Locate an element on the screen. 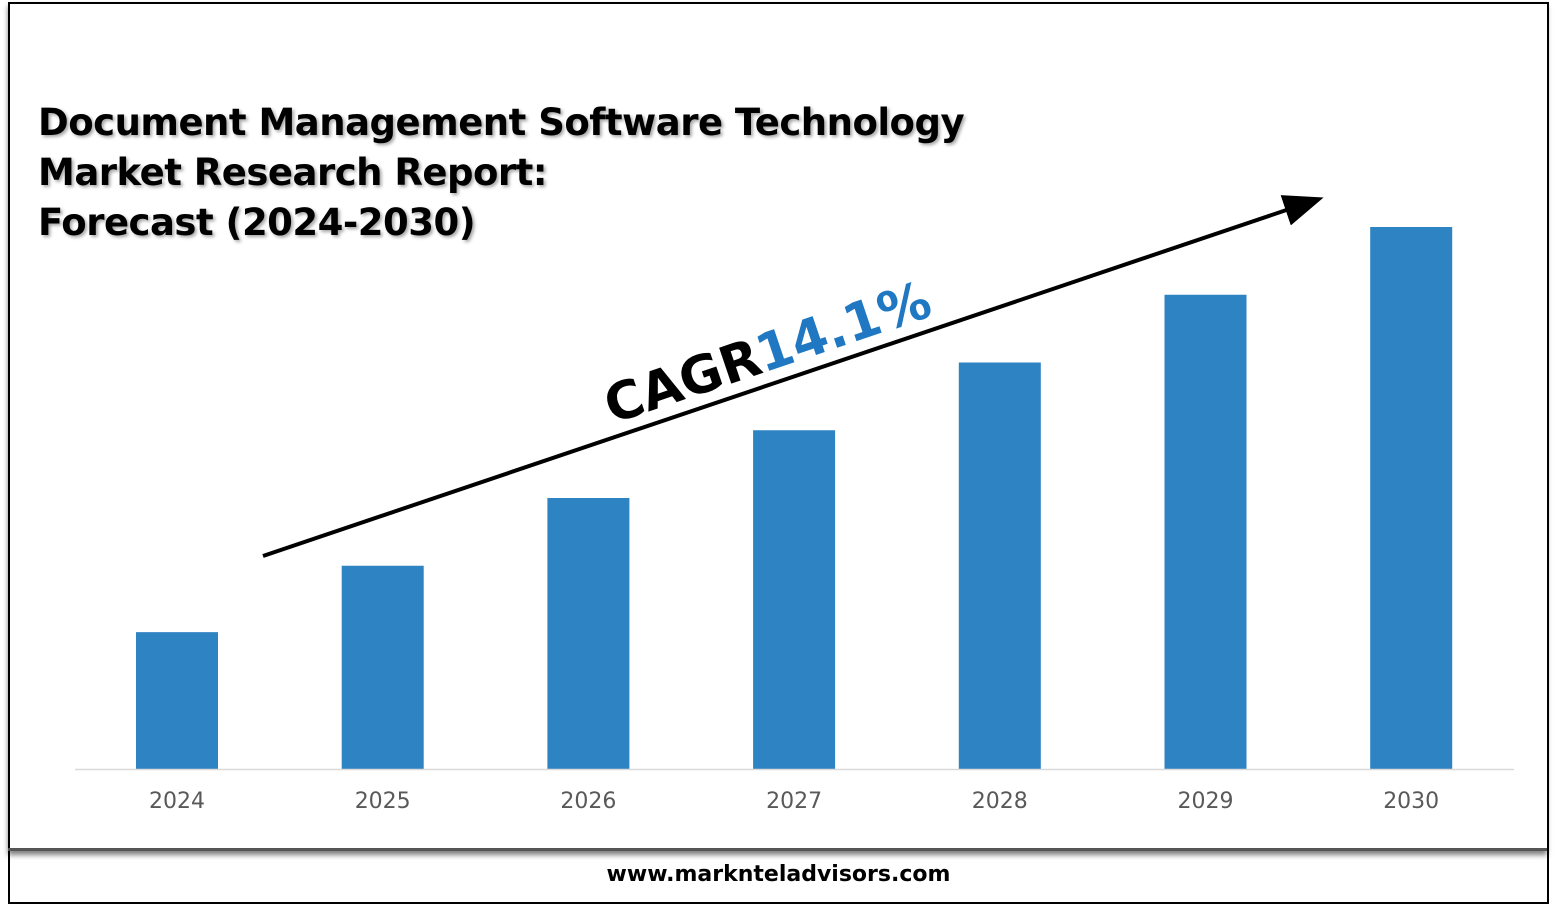  cagr-label: CAGR is located at coordinates (683, 382).